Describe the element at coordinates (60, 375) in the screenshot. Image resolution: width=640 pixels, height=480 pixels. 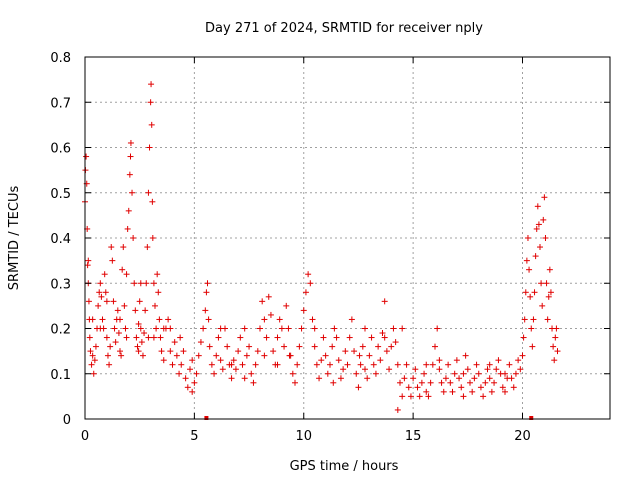
I see `y-tick-label: 0.1` at that location.